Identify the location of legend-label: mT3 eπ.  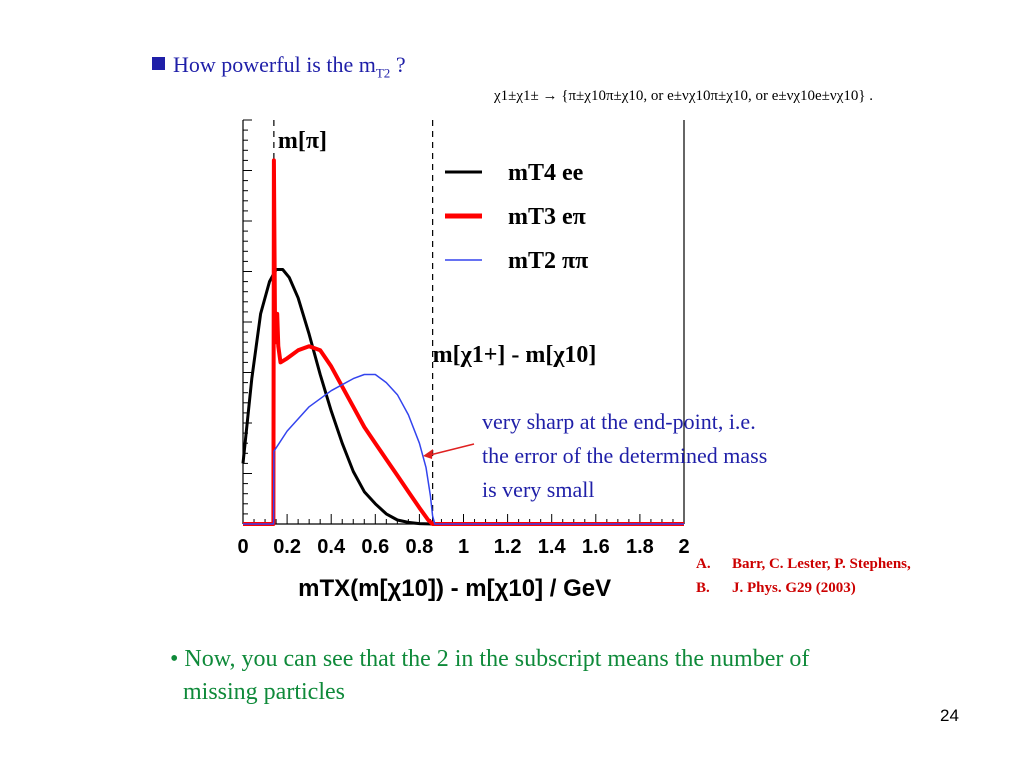
(547, 217).